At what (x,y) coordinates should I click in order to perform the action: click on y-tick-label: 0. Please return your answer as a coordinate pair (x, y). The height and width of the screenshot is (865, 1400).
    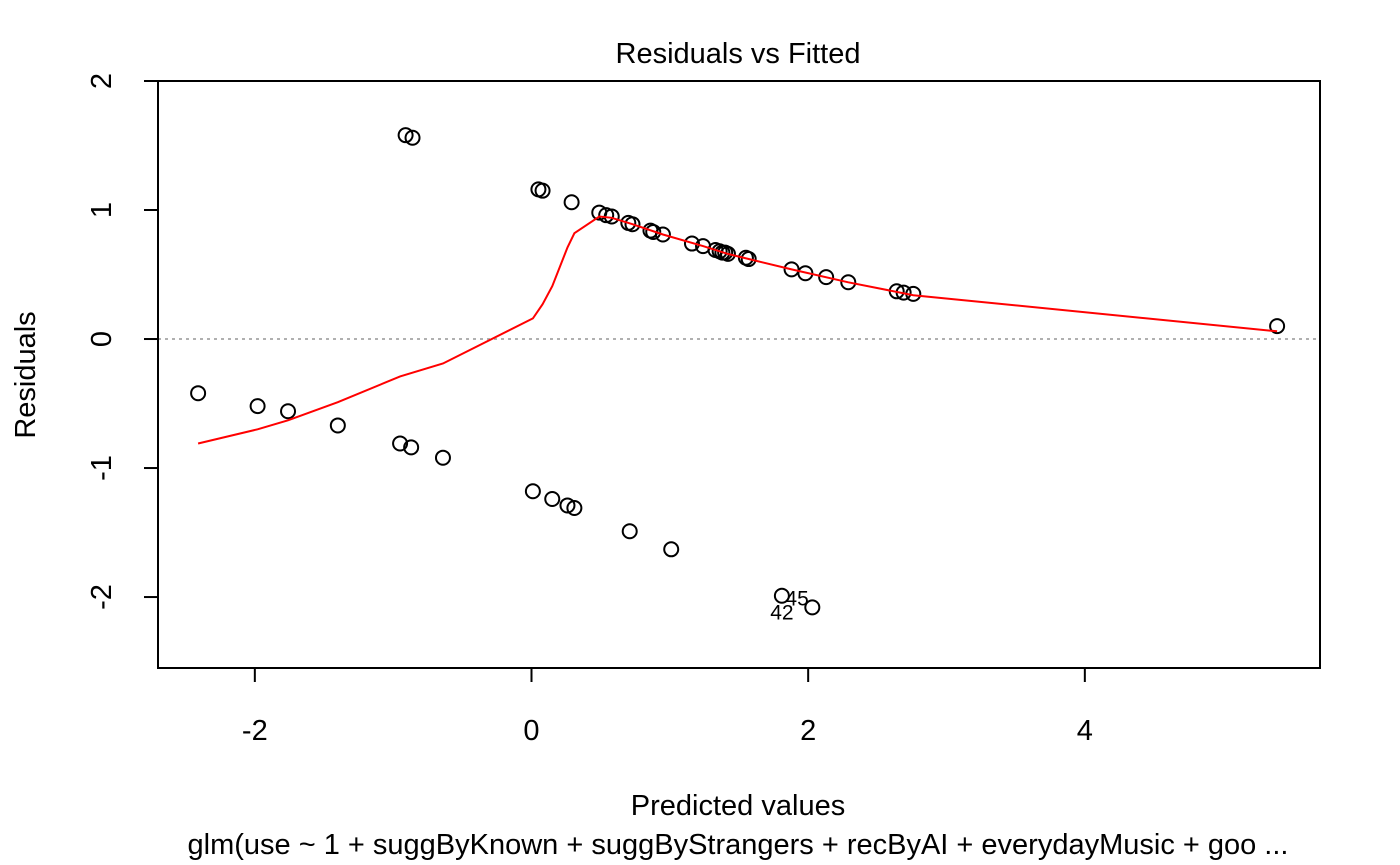
    Looking at the image, I should click on (102, 339).